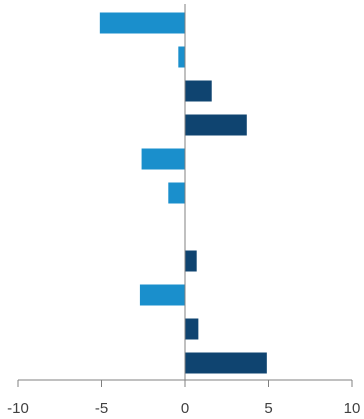 The width and height of the screenshot is (364, 419). Describe the element at coordinates (352, 408) in the screenshot. I see `x-tick-label-4: 10` at that location.